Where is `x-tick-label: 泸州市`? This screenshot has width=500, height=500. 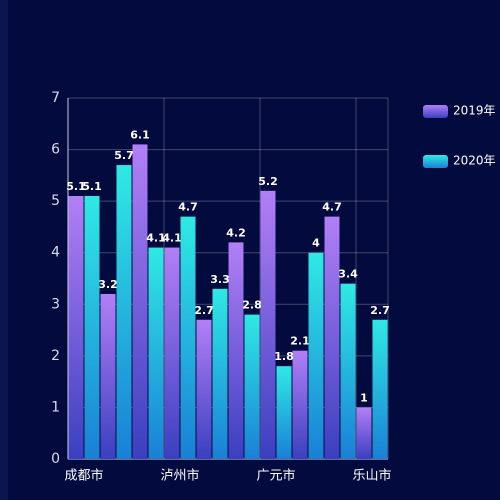 x-tick-label: 泸州市 is located at coordinates (179, 476).